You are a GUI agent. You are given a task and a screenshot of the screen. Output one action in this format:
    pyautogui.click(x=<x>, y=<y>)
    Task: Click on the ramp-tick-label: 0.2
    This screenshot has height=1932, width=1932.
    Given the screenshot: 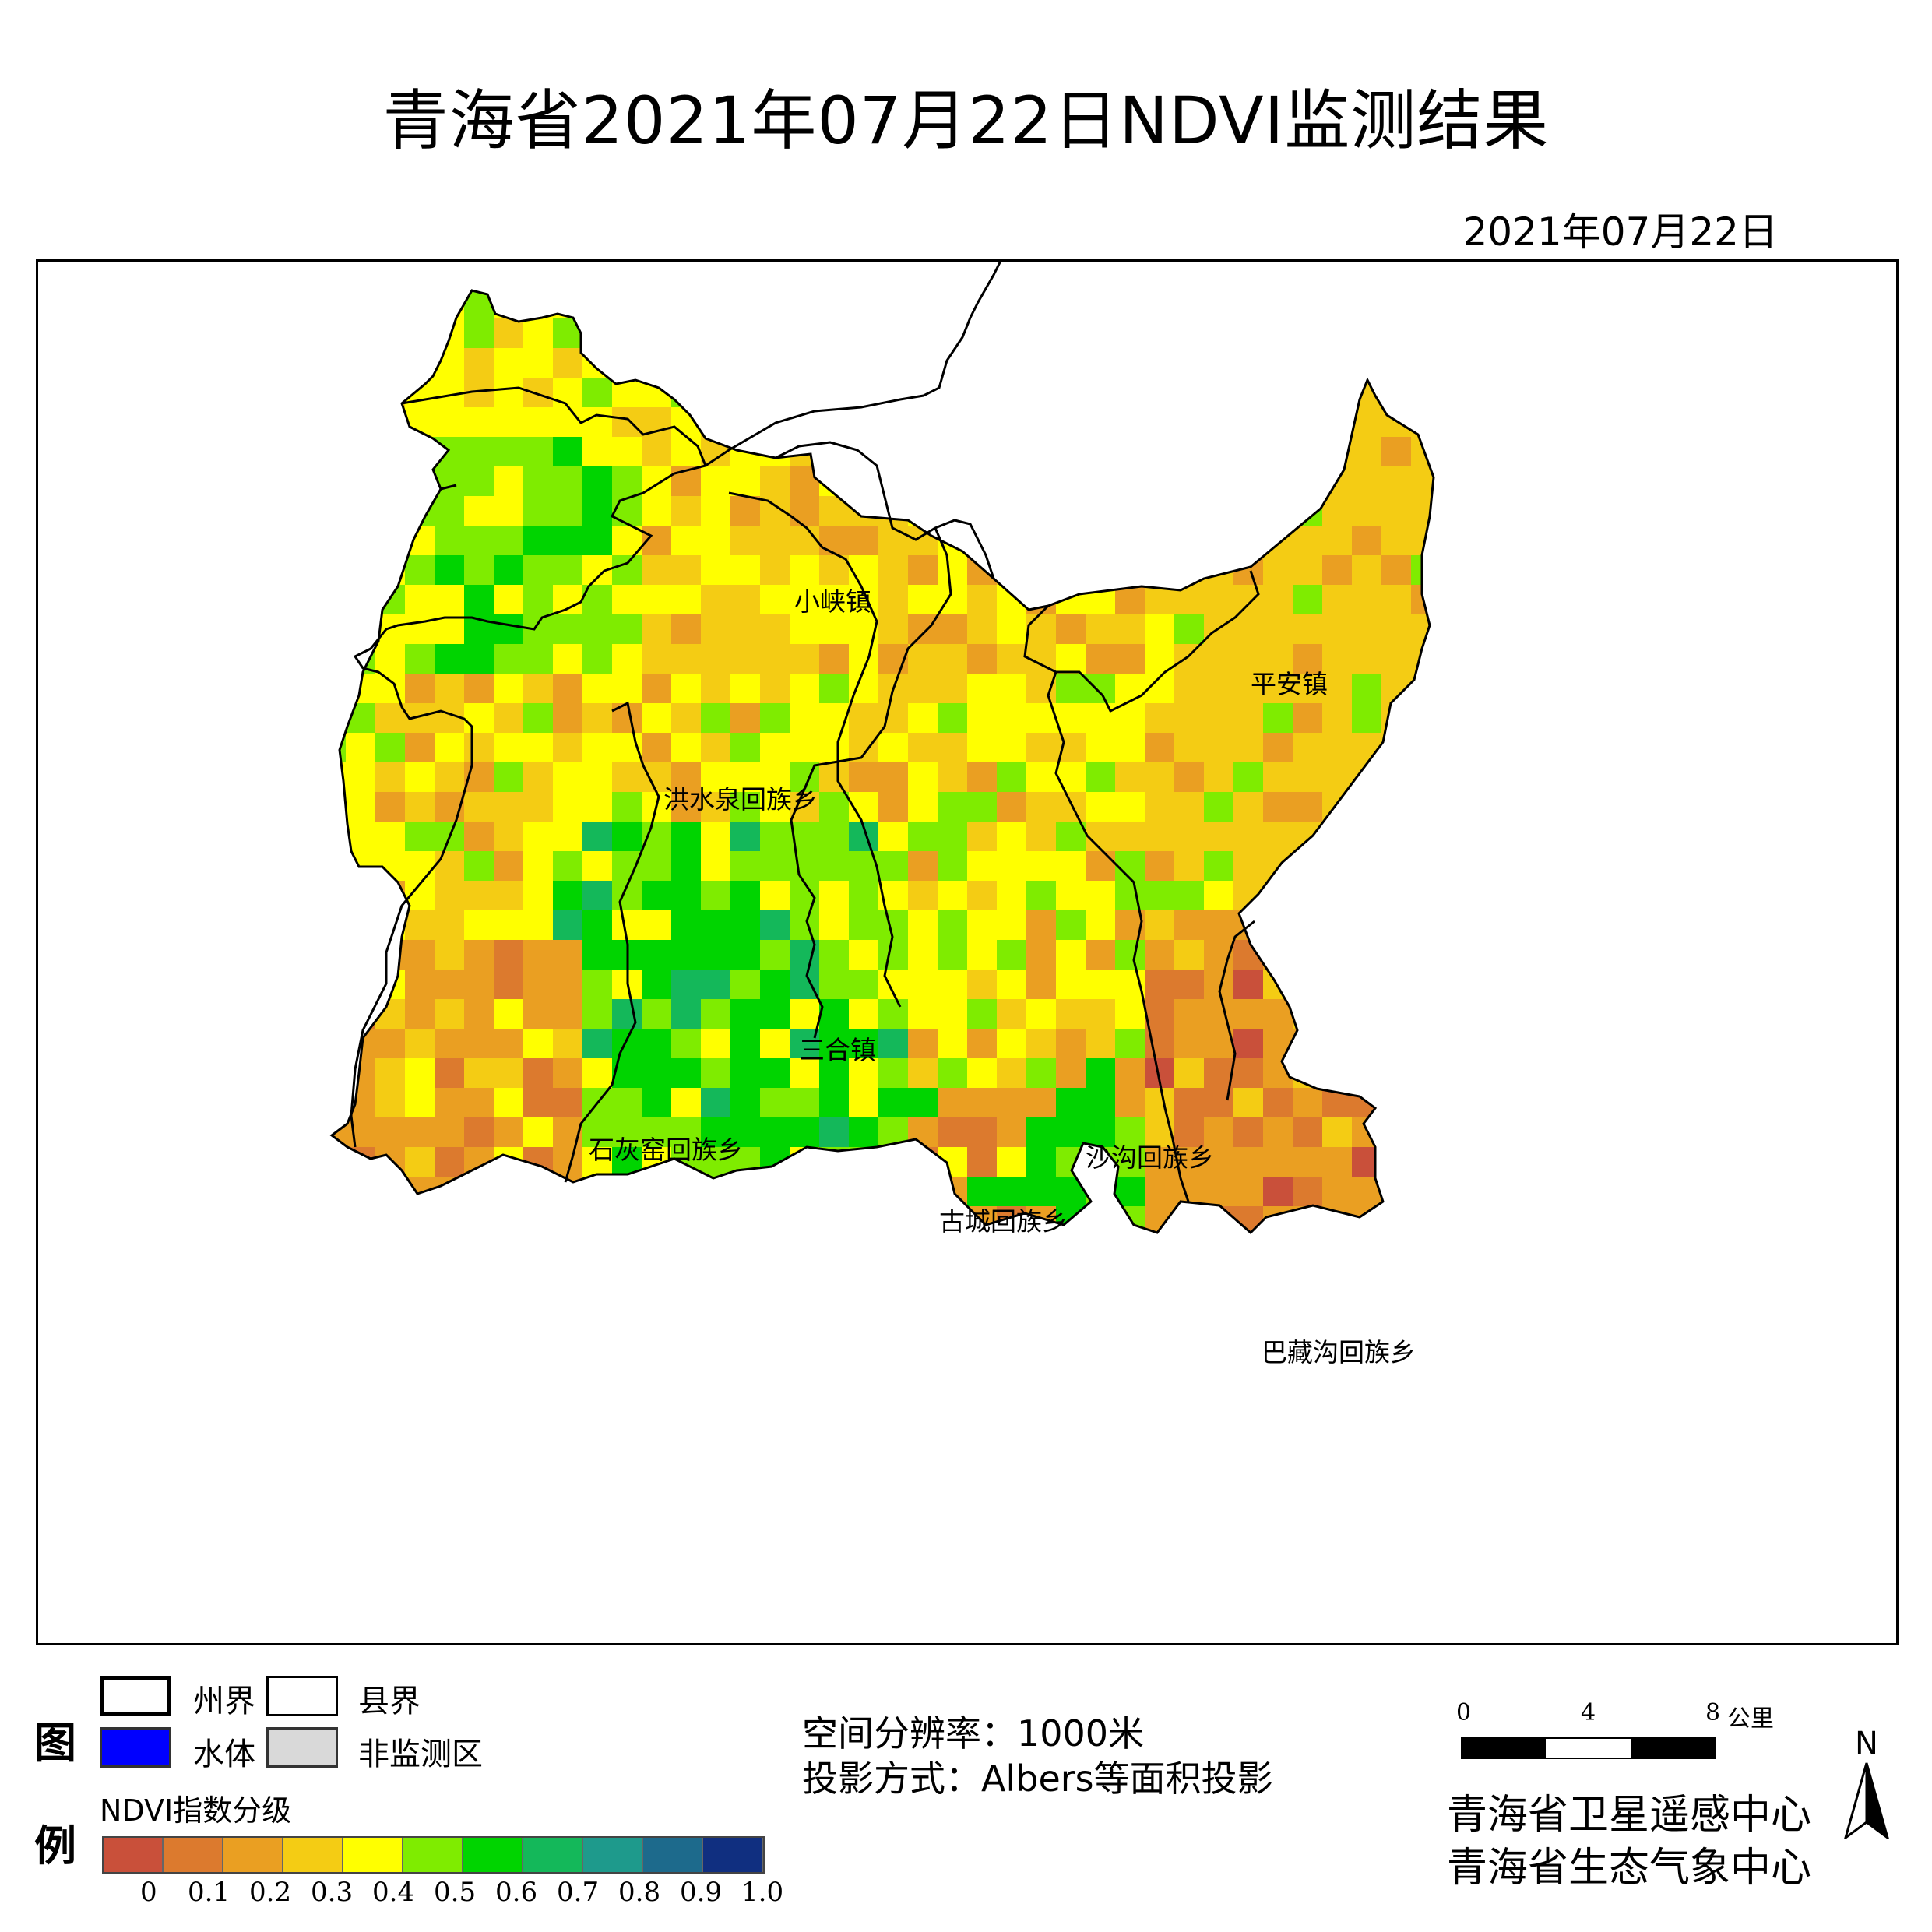 What is the action you would take?
    pyautogui.click(x=270, y=1892)
    